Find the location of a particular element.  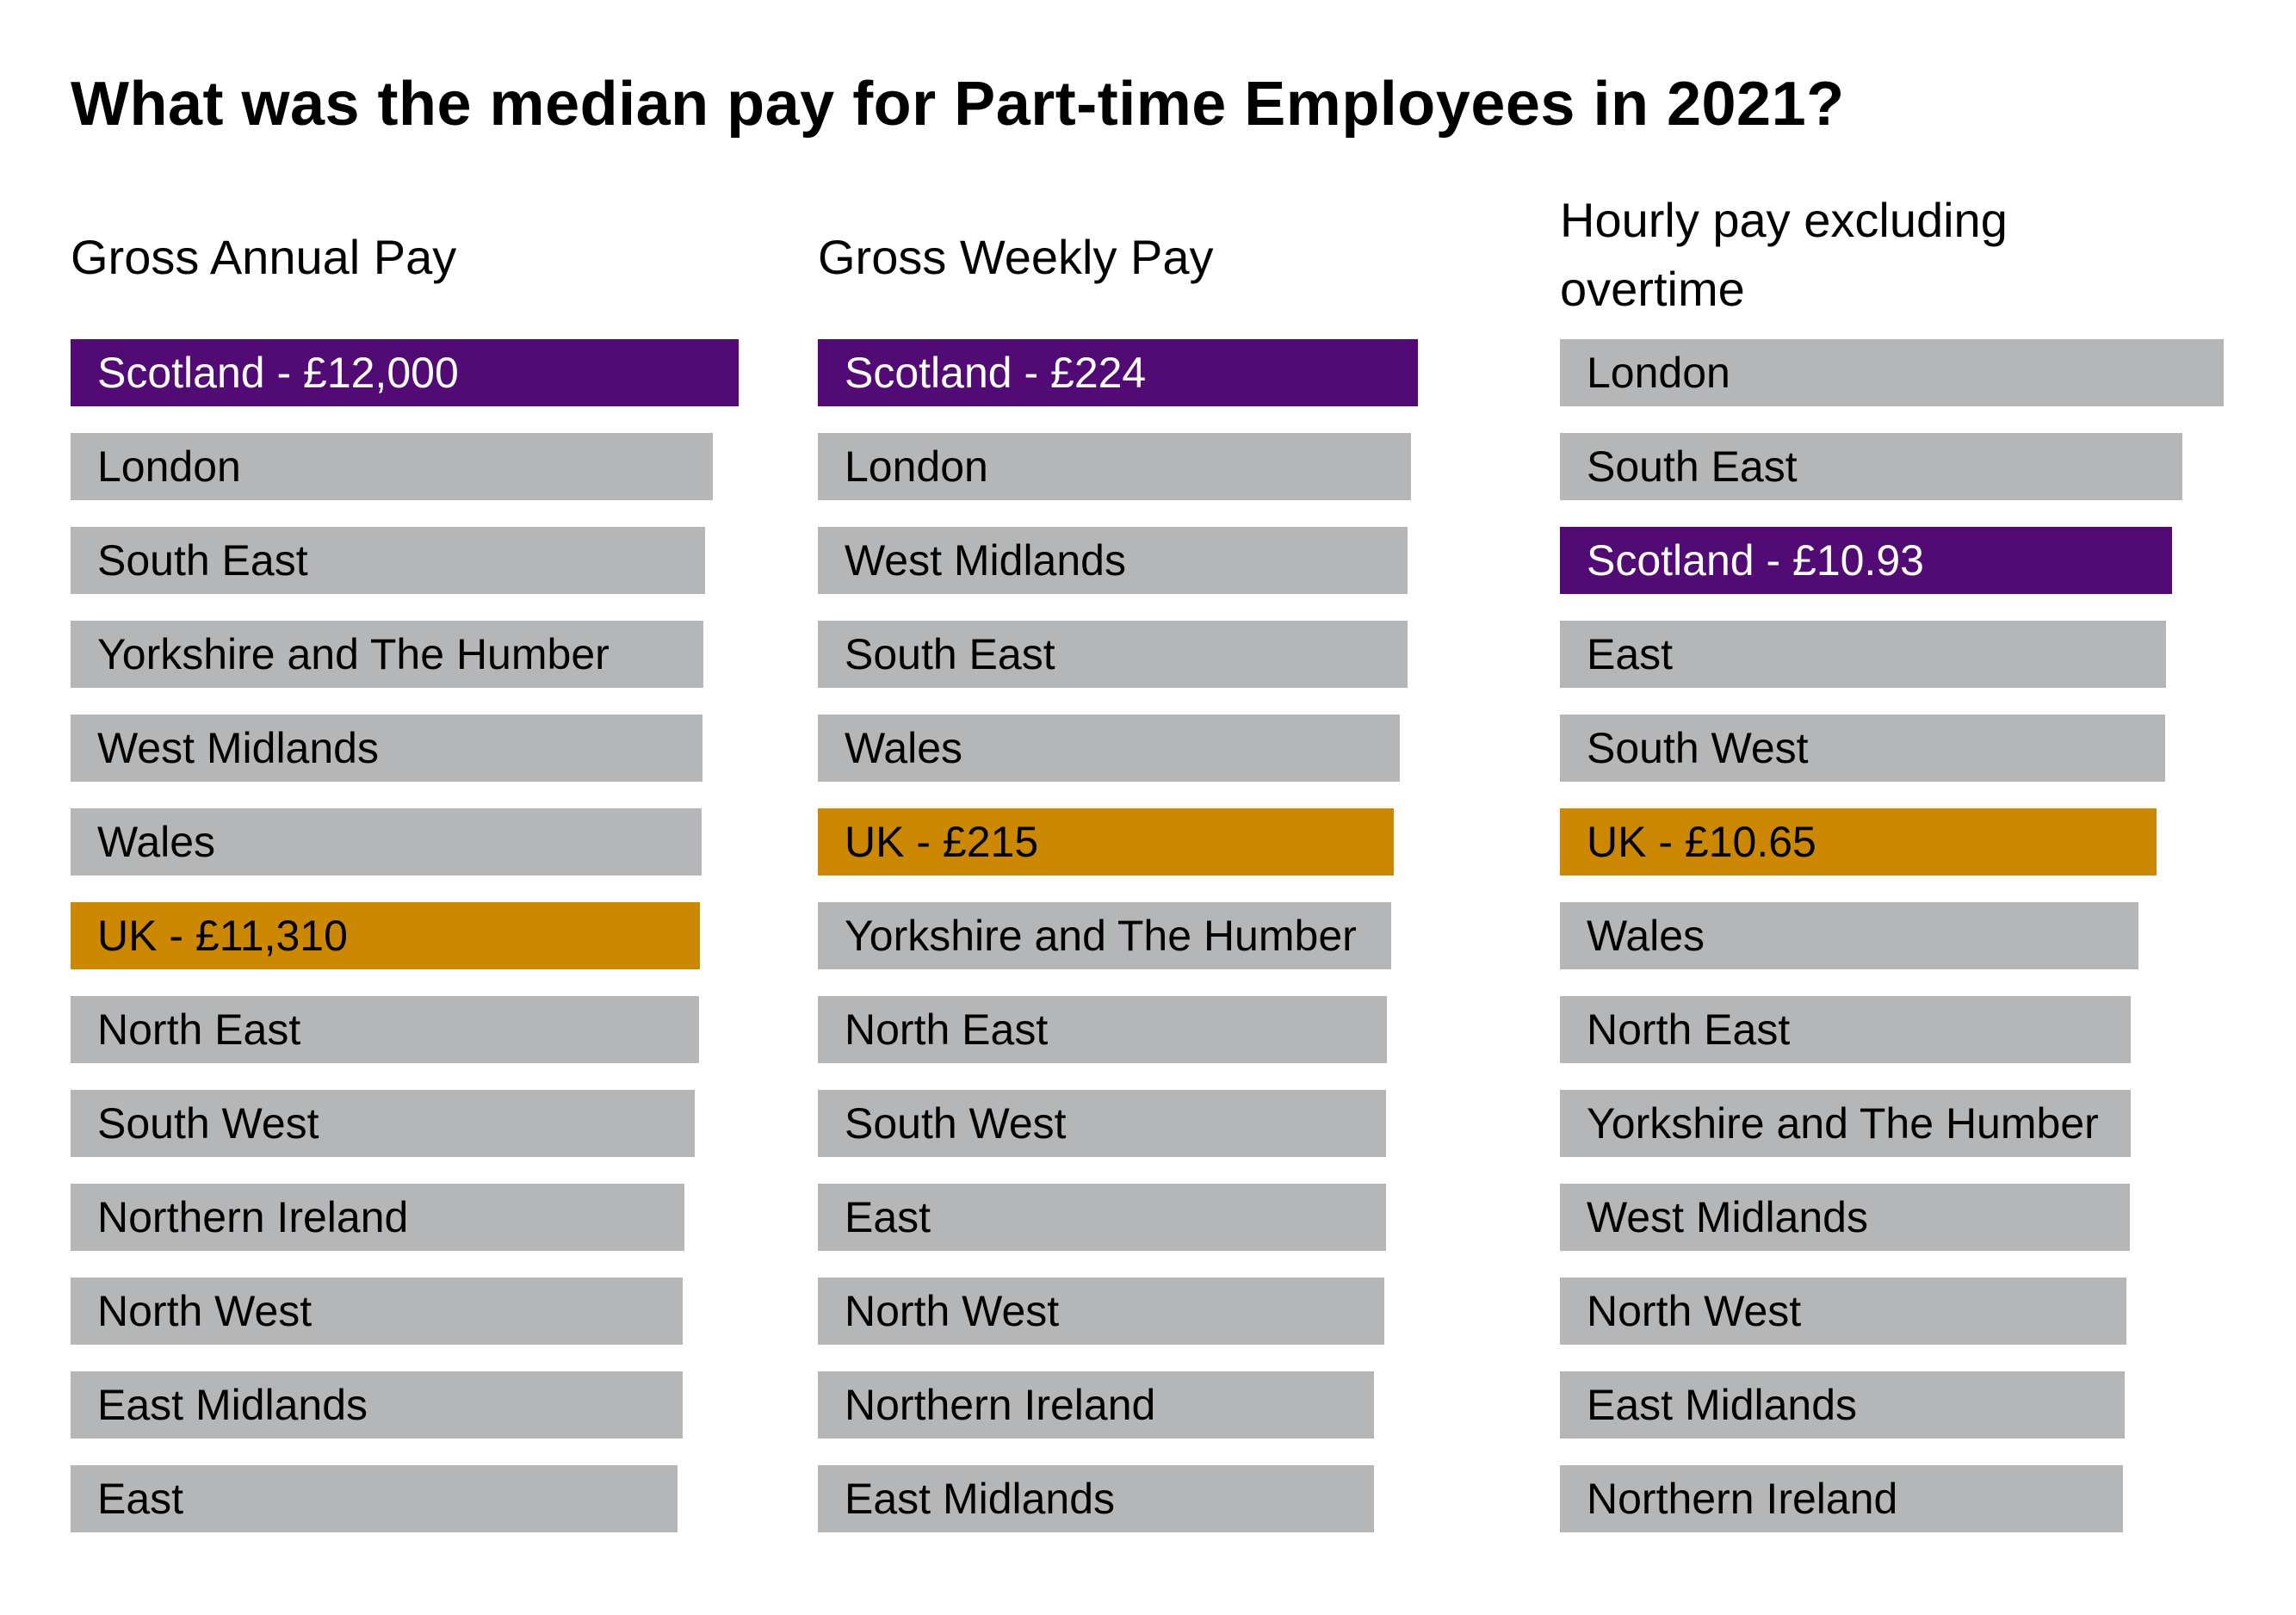

bar-label: Scotland - £12,000 is located at coordinates (278, 373).